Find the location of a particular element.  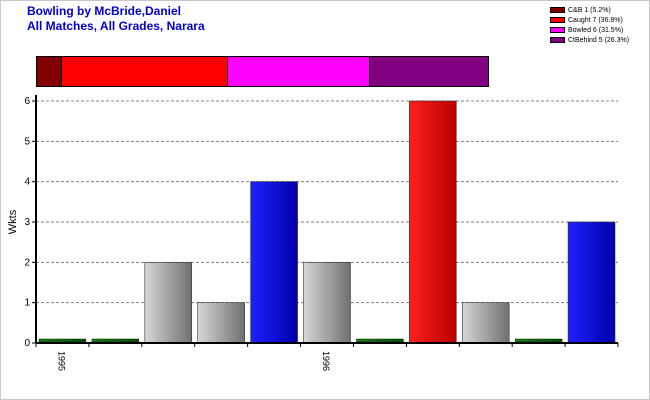

dismissal-stacked-bar is located at coordinates (262, 71).